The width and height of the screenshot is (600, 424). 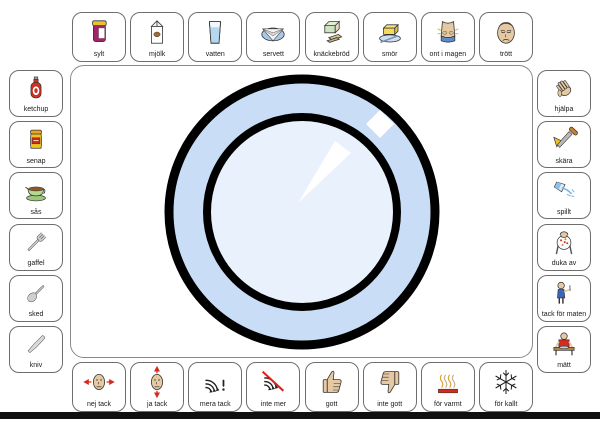 What do you see at coordinates (36, 263) in the screenshot?
I see `cell-label: gaffel` at bounding box center [36, 263].